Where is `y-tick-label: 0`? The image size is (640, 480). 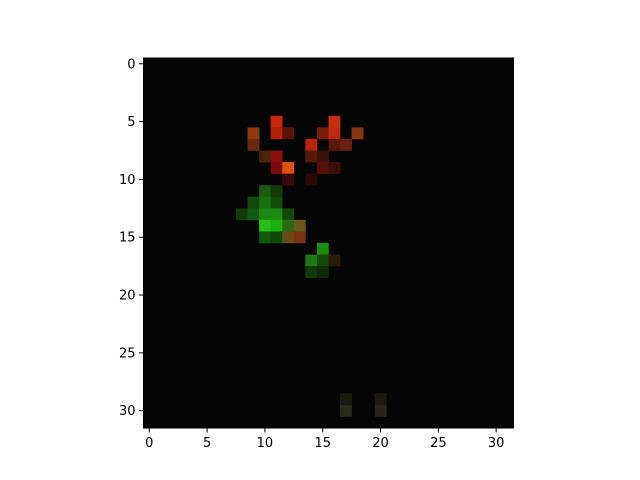 y-tick-label: 0 is located at coordinates (131, 64).